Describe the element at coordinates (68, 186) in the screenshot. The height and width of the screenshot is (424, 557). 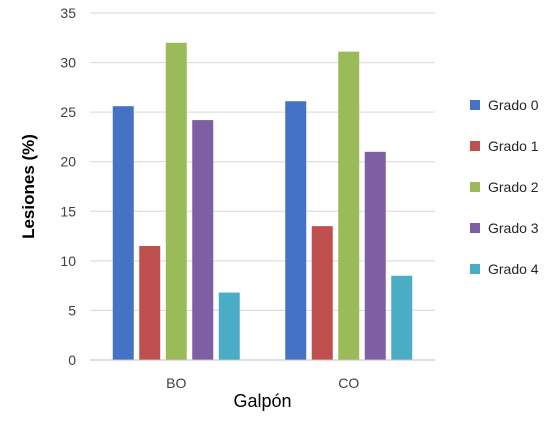
I see `y-axis-ticks: 0 5 10 15 20 25 30 35` at that location.